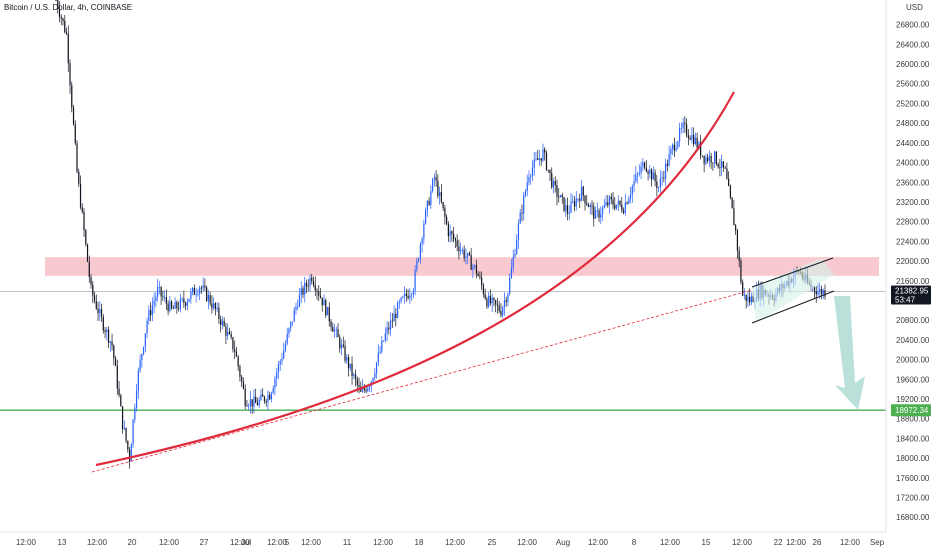 This screenshot has height=550, width=932. I want to click on support-badge-value: 18972.34, so click(912, 410).